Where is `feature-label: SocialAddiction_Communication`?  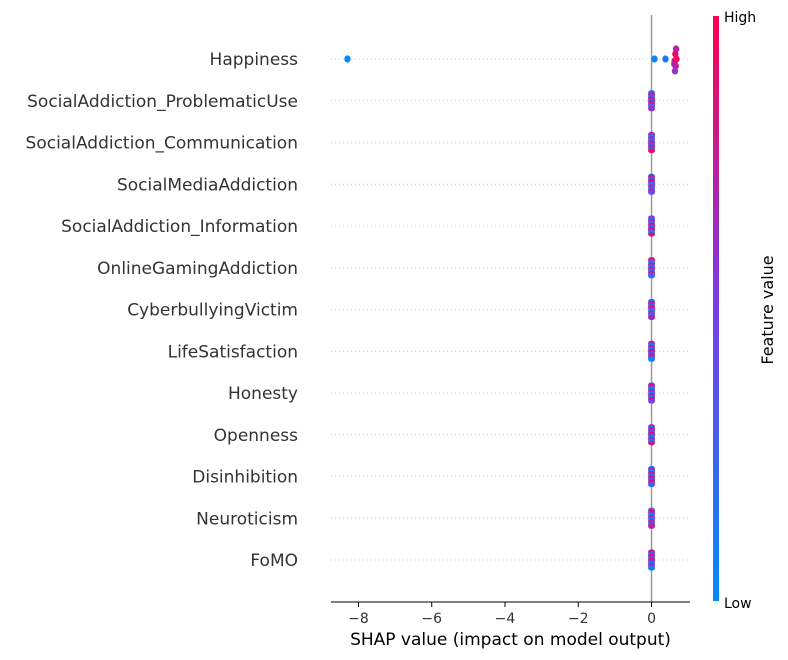
feature-label: SocialAddiction_Communication is located at coordinates (162, 144).